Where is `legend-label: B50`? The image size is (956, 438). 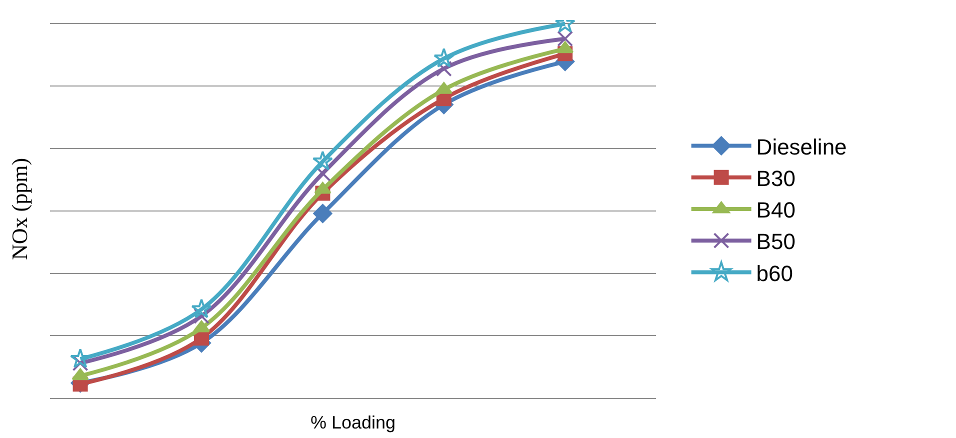
legend-label: B50 is located at coordinates (776, 241).